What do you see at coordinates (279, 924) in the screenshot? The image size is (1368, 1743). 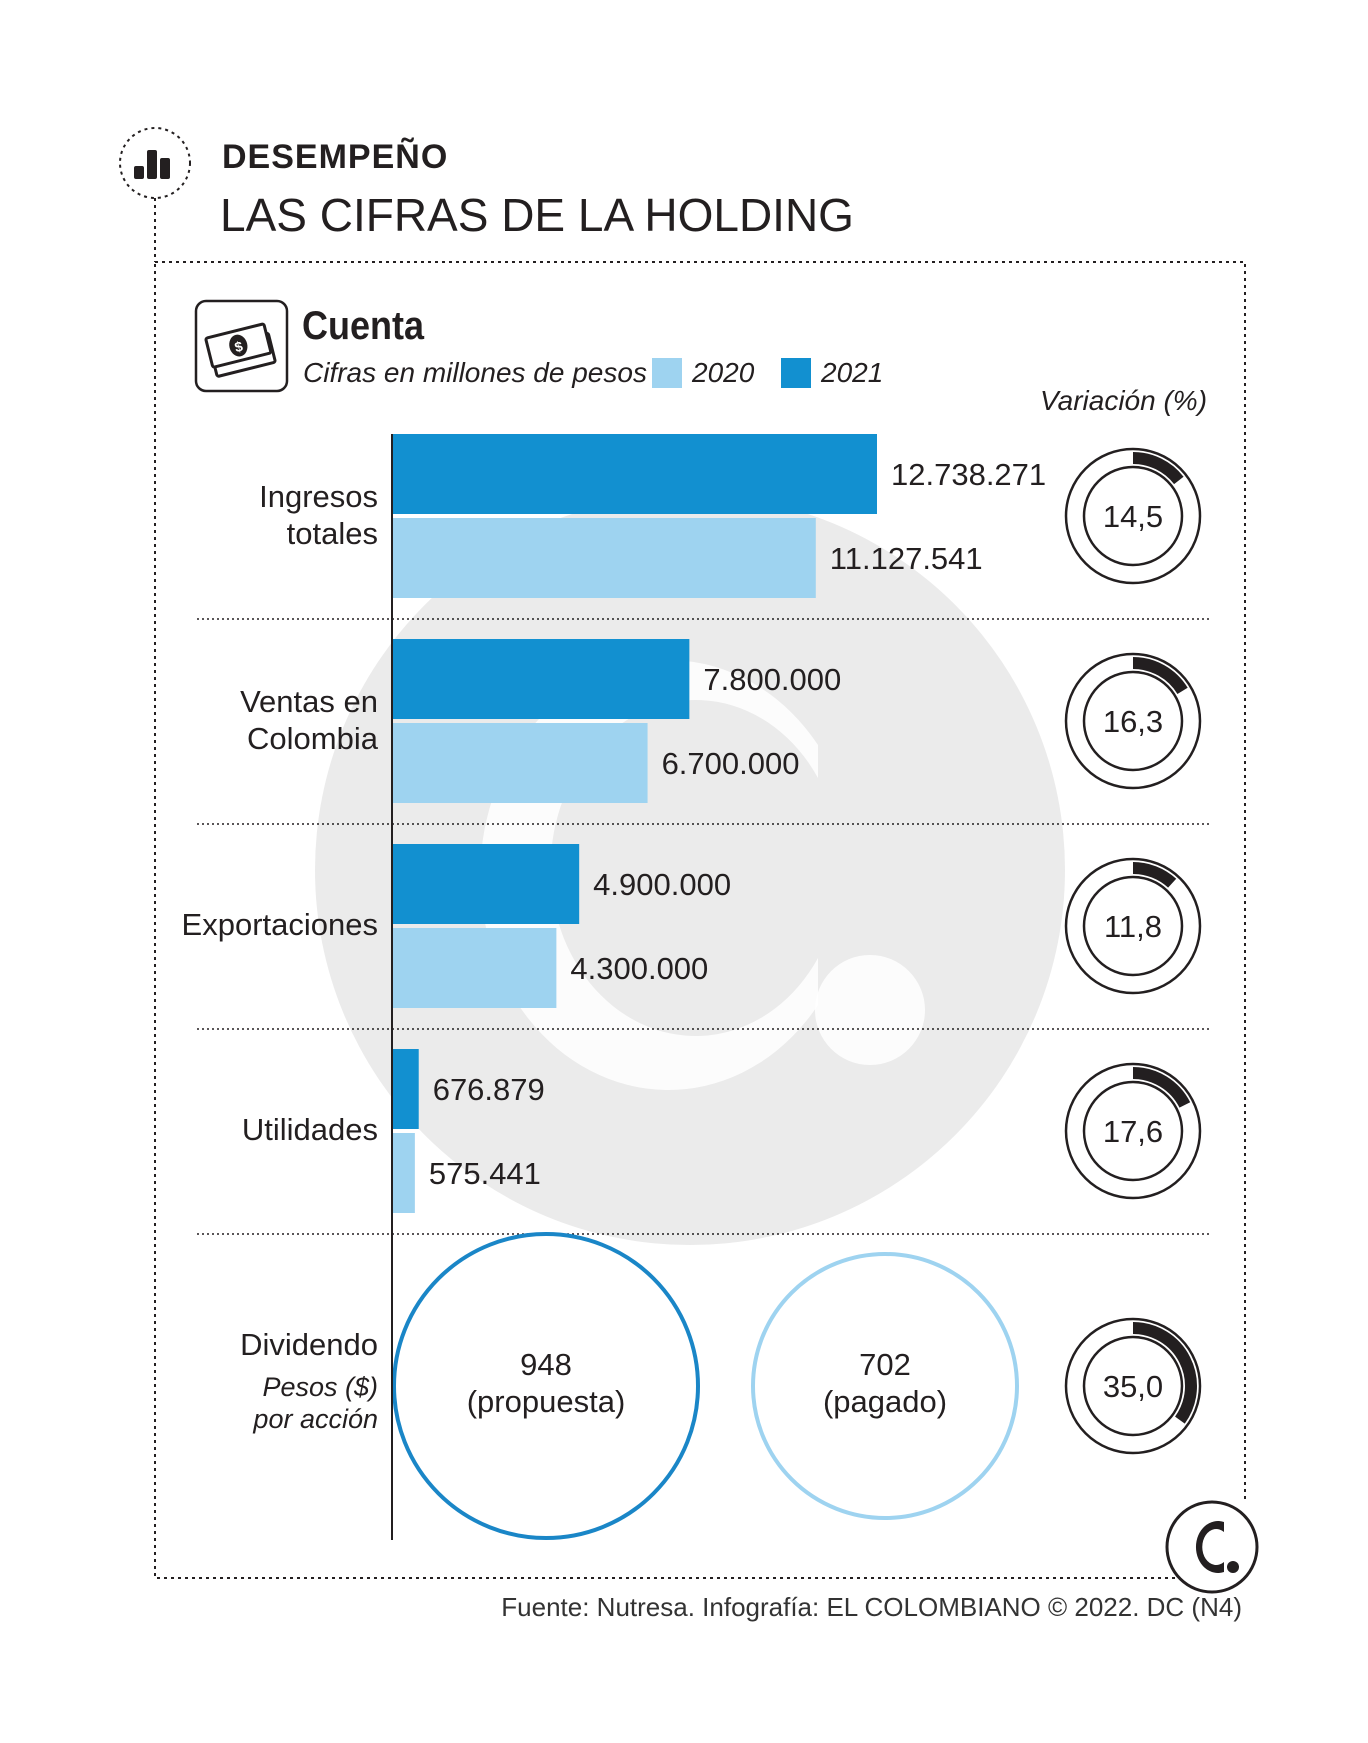 I see `category-label-exportaciones: Exportaciones` at bounding box center [279, 924].